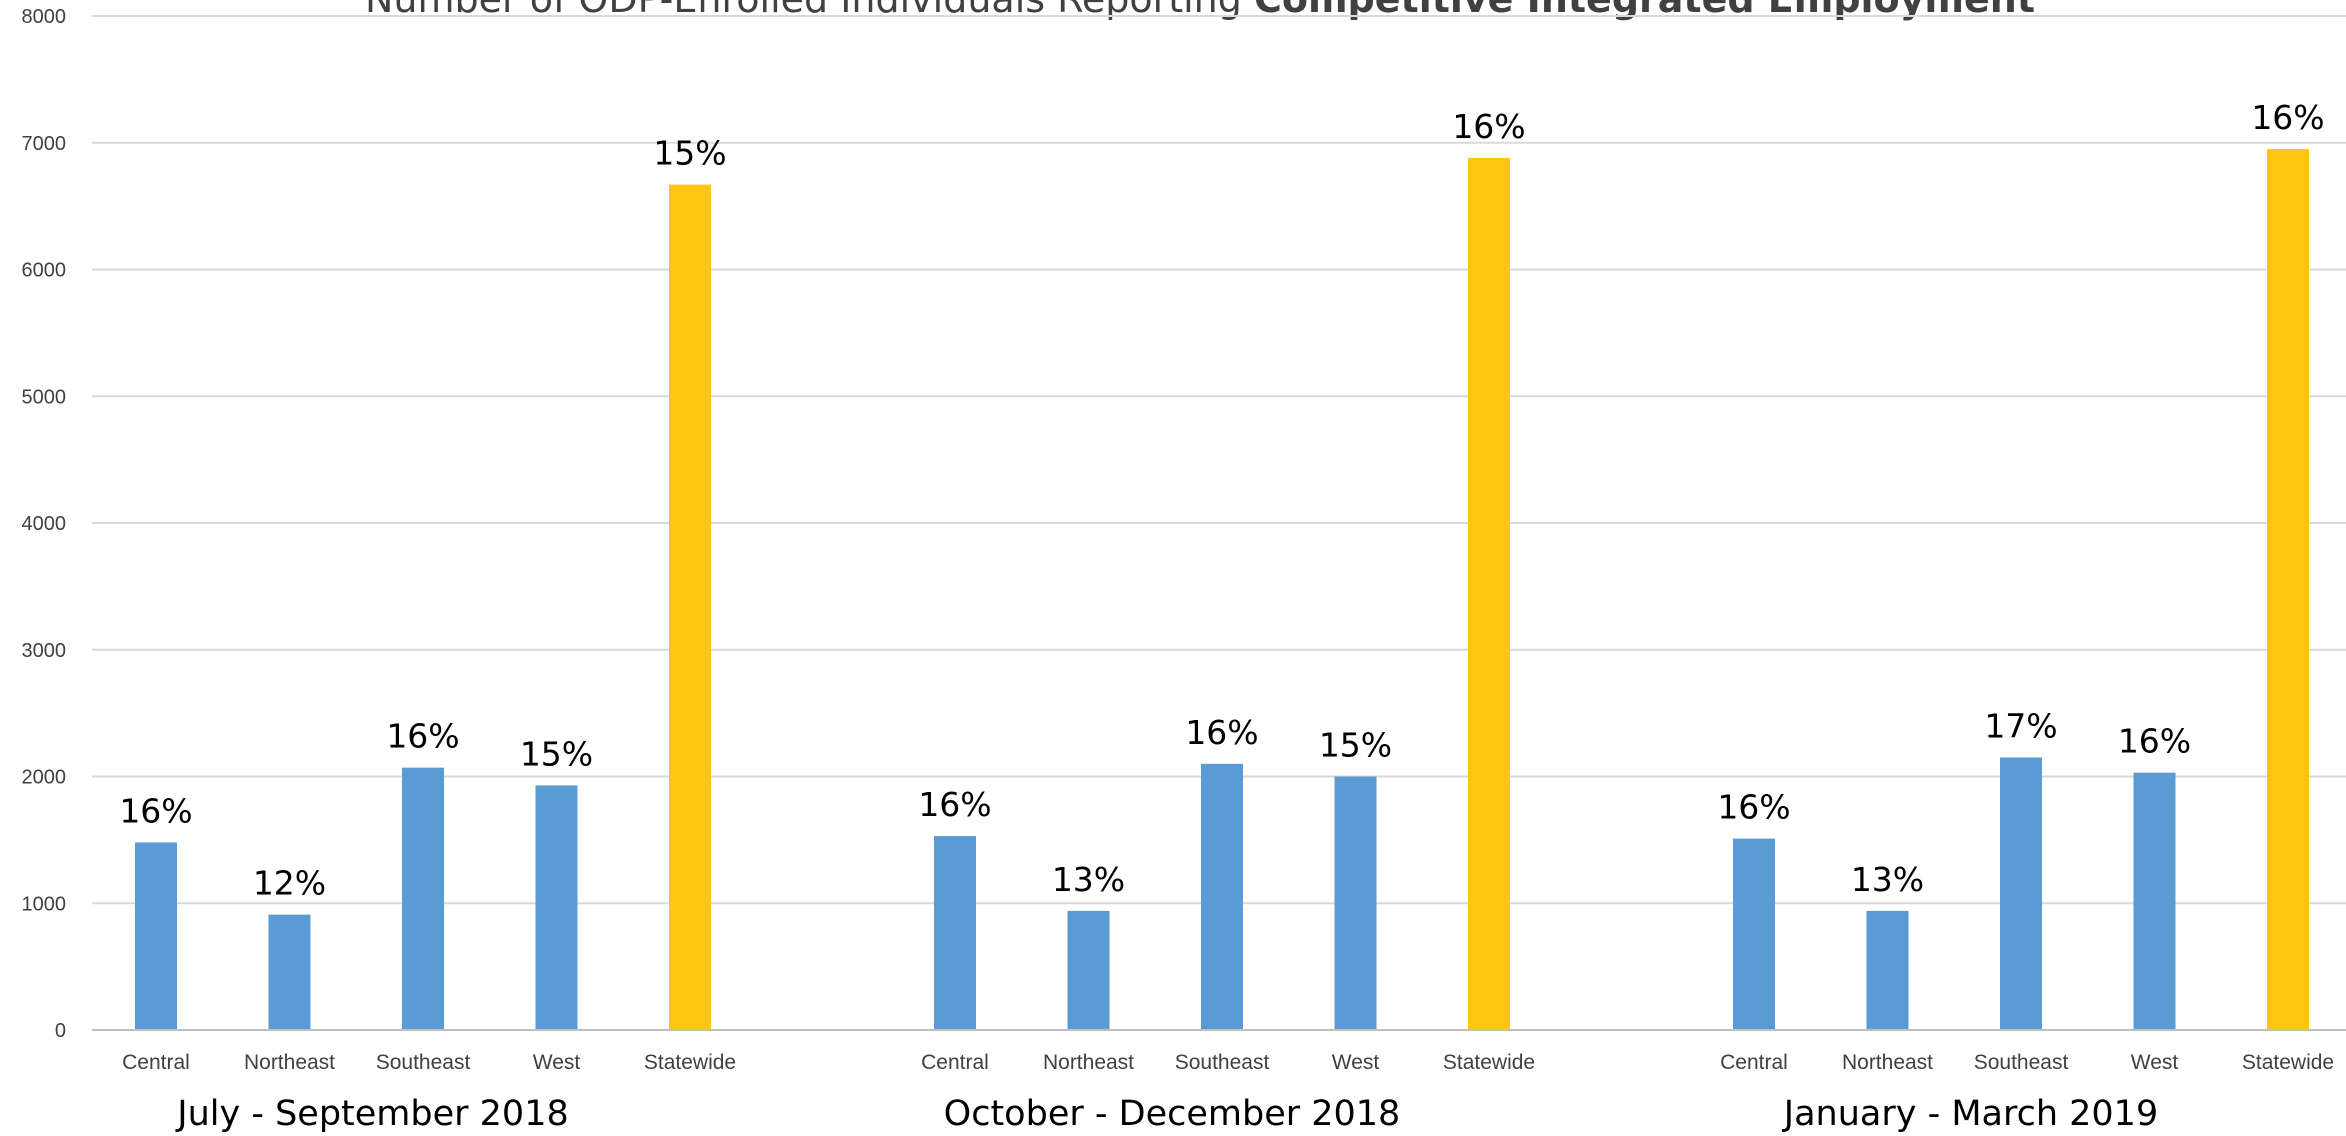  I want to click on y-tick-label: 8000, so click(44, 17).